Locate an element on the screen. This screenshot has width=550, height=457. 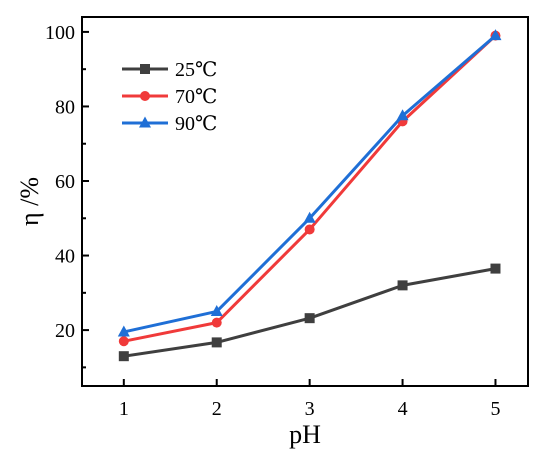
x-tick-label: 4 is located at coordinates (403, 409).